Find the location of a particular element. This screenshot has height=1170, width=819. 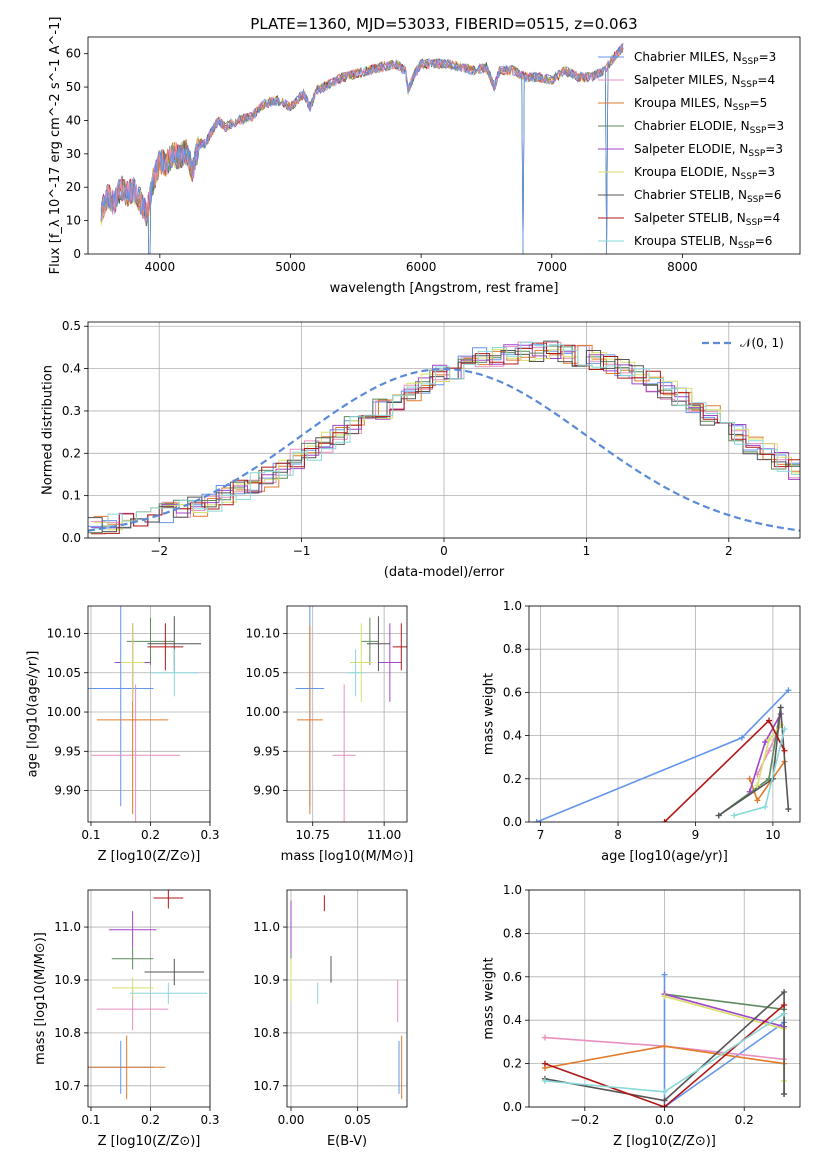

legend-label: 𝒩(0, 1) is located at coordinates (762, 343).